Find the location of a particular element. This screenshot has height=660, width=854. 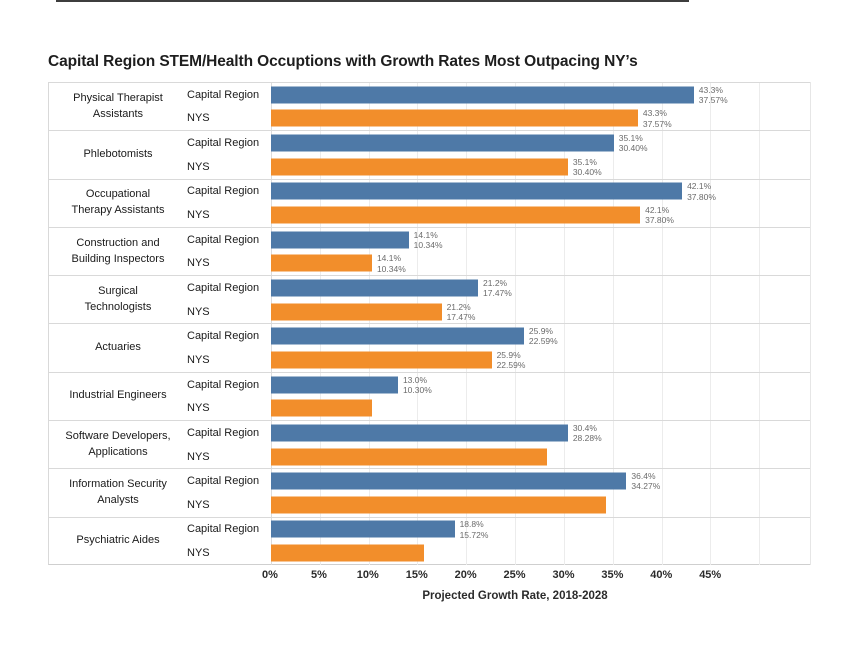

bar-track-capital-region: 25.9% 22.59% is located at coordinates (540, 336).